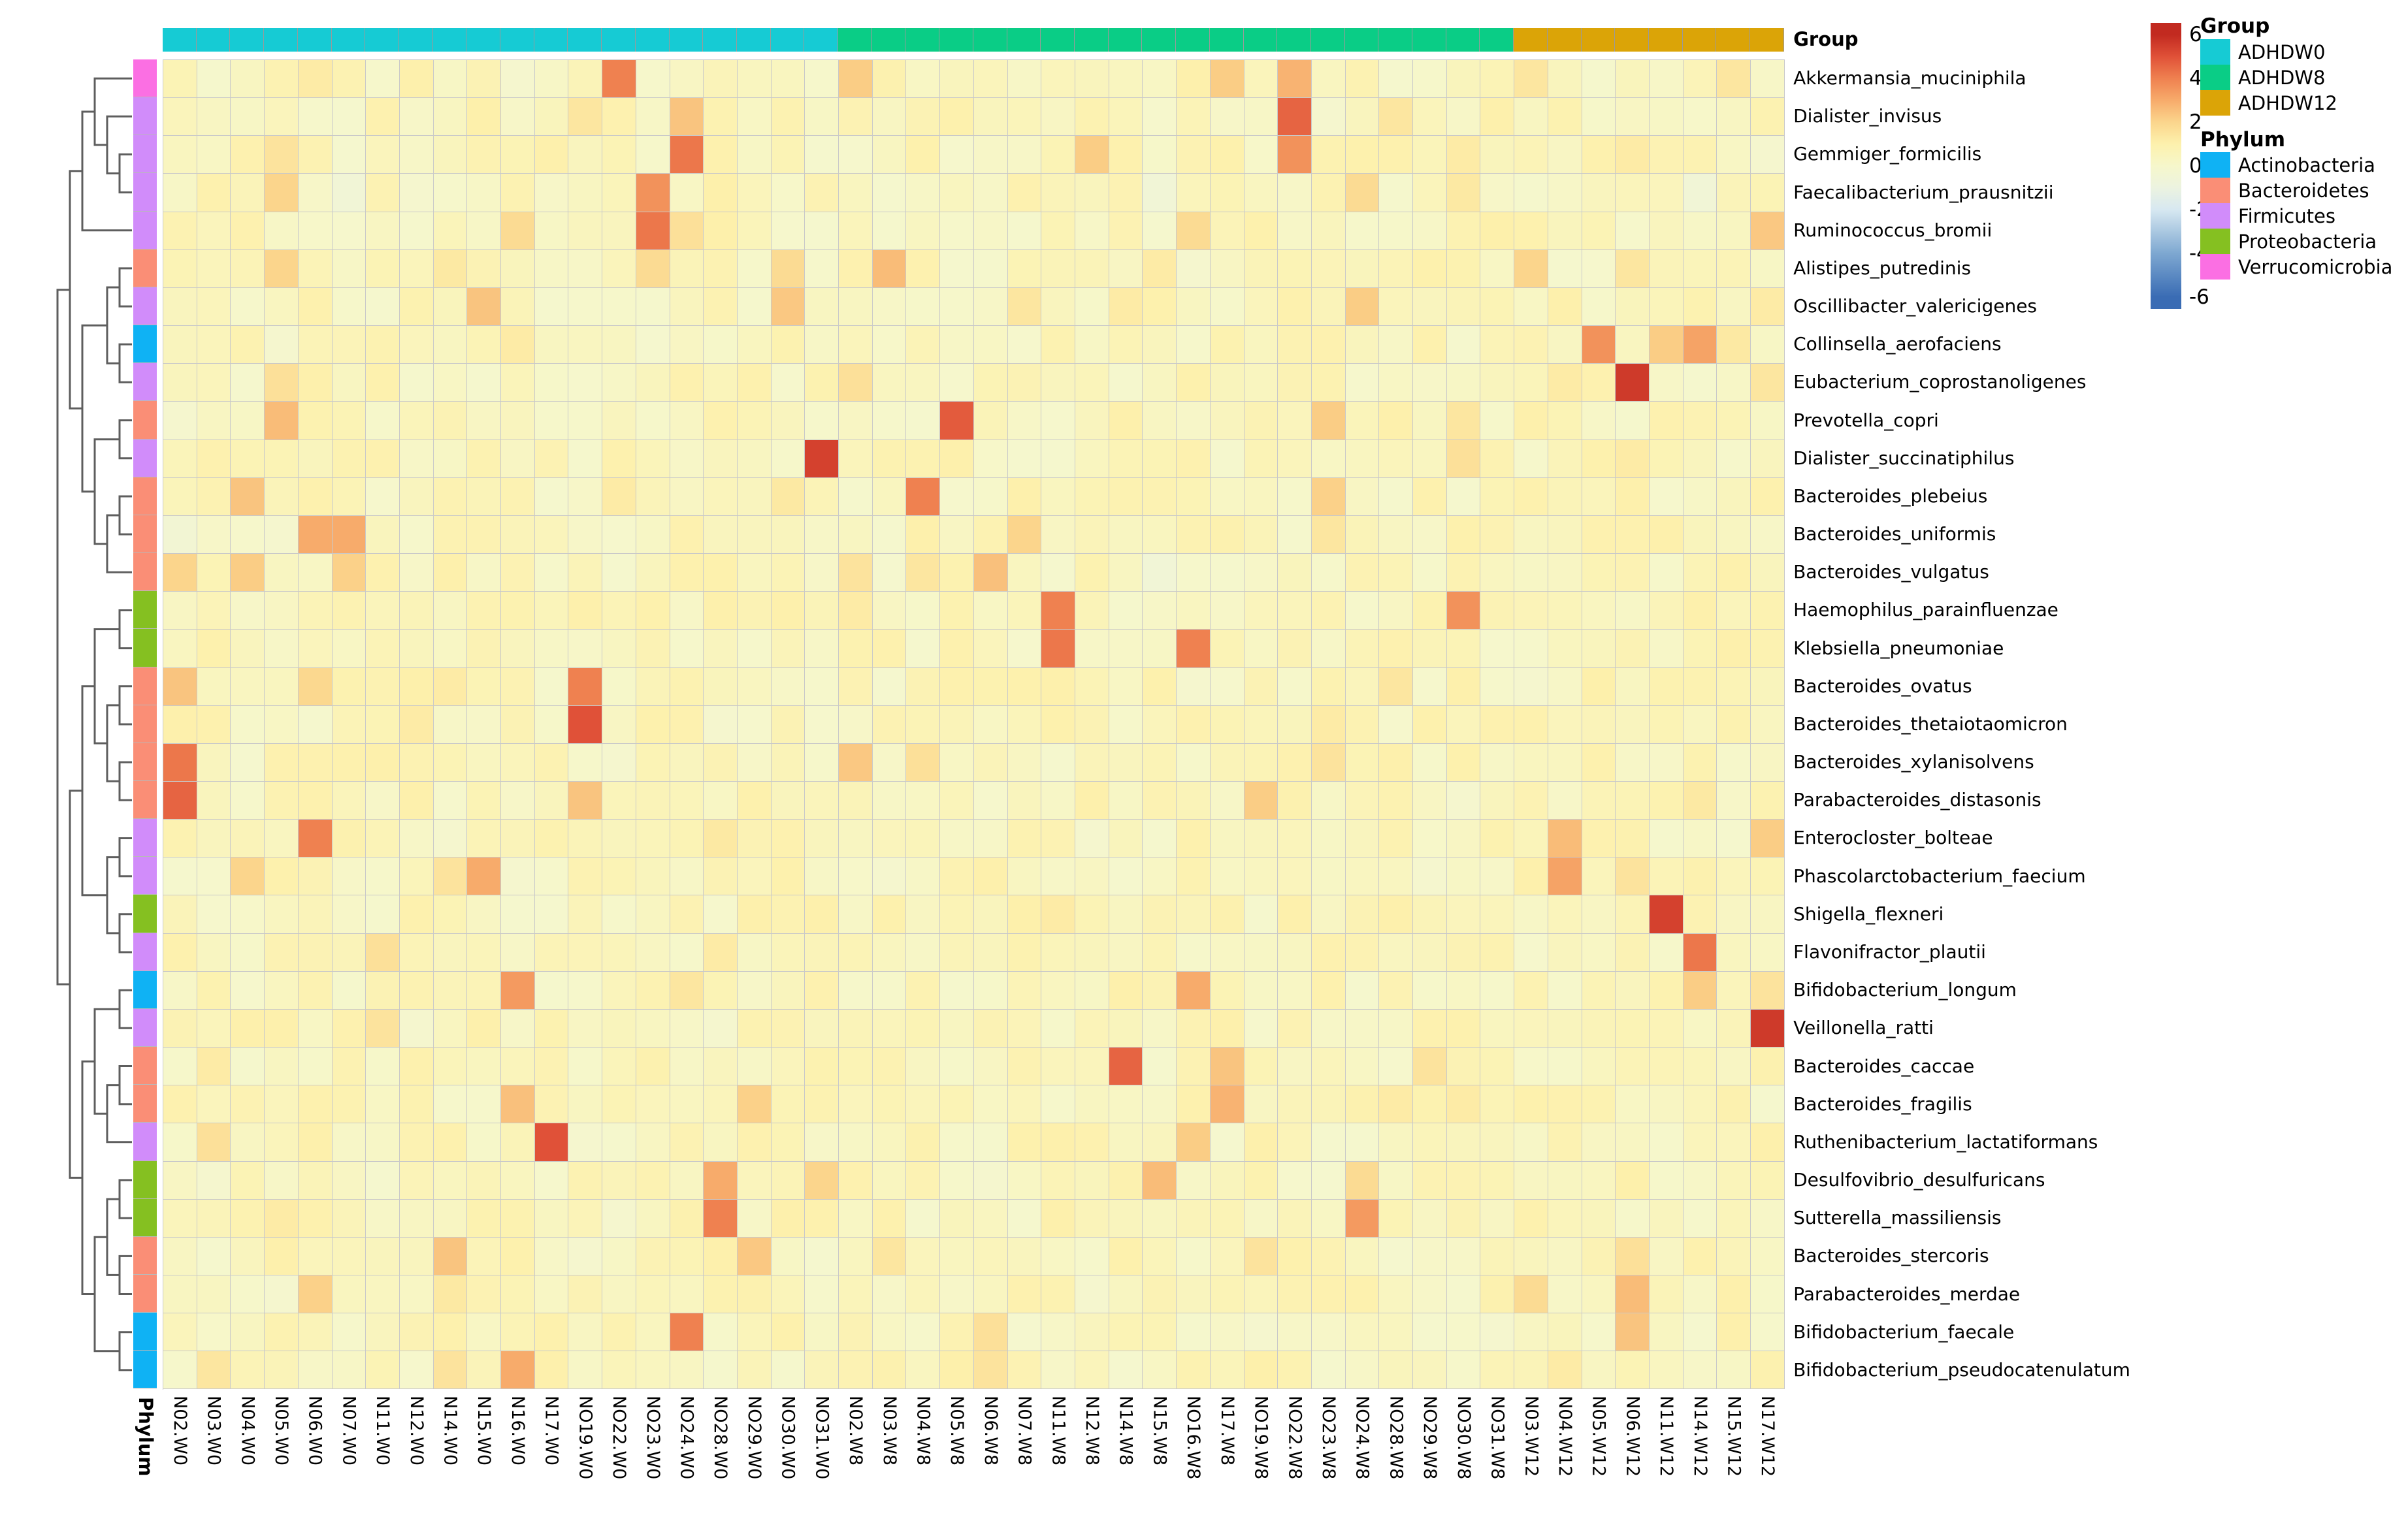 The width and height of the screenshot is (2408, 1538). I want to click on row-label: Eubacterium_coprostanoligenes, so click(1940, 382).